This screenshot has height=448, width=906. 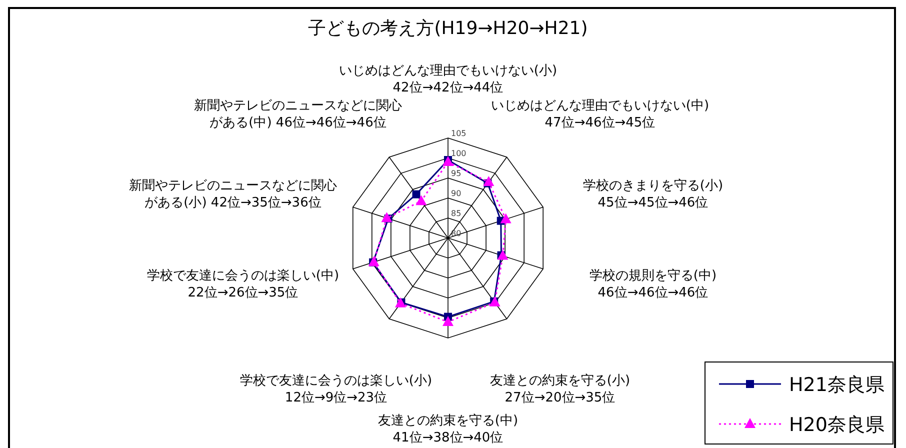 What do you see at coordinates (298, 114) in the screenshot?
I see `spoke-label: 新聞やテレビのニュースなどに関心がある(中) 46位→46位→46位` at bounding box center [298, 114].